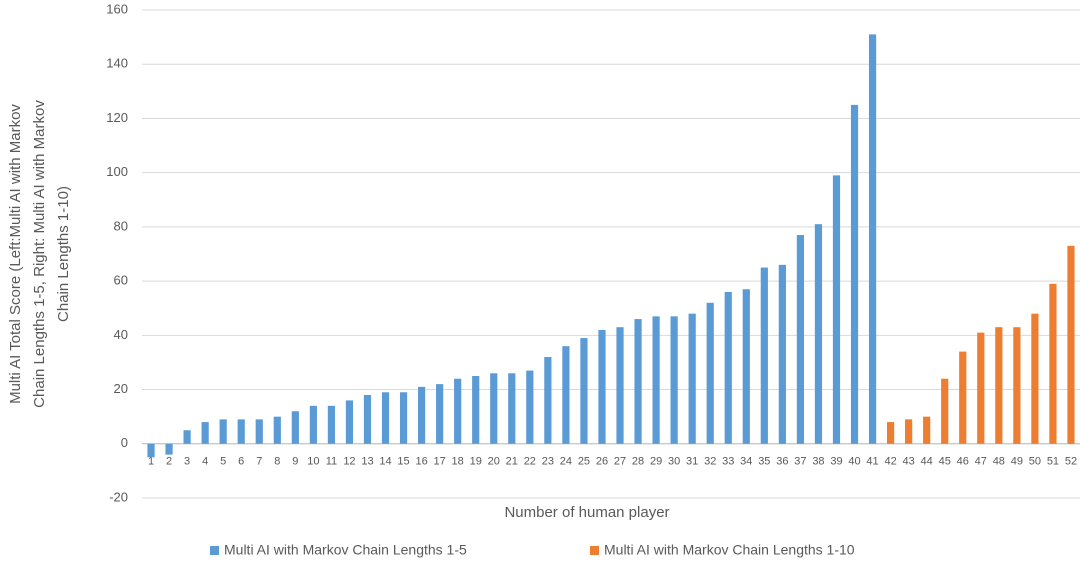  Describe the element at coordinates (800, 462) in the screenshot. I see `x-tick-label: 37` at that location.